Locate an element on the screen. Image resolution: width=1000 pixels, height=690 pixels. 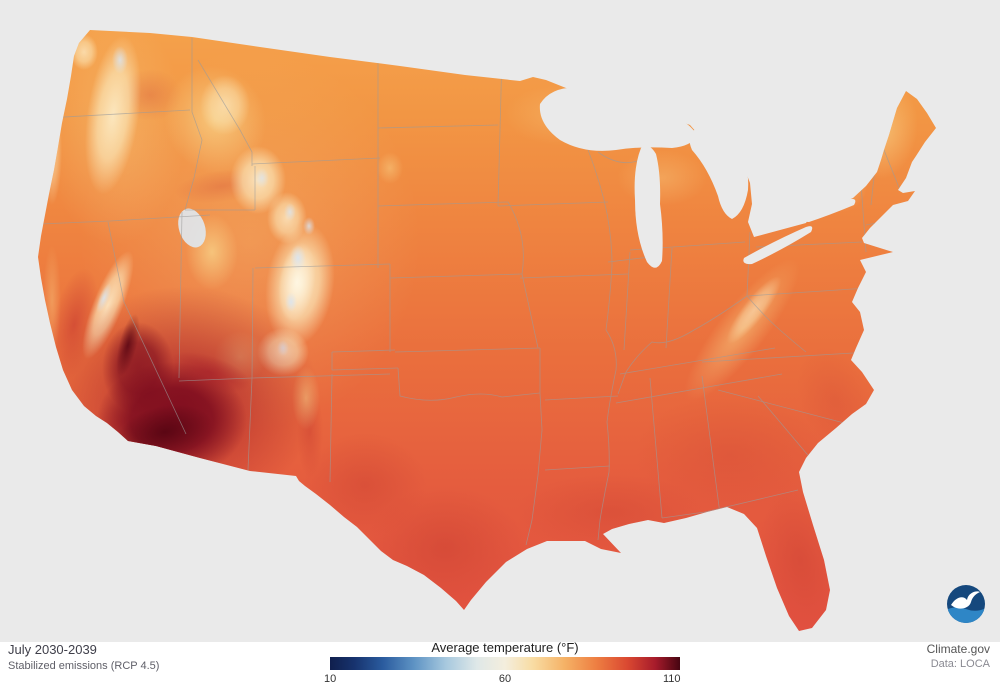
lake-huron is located at coordinates (719, 174).